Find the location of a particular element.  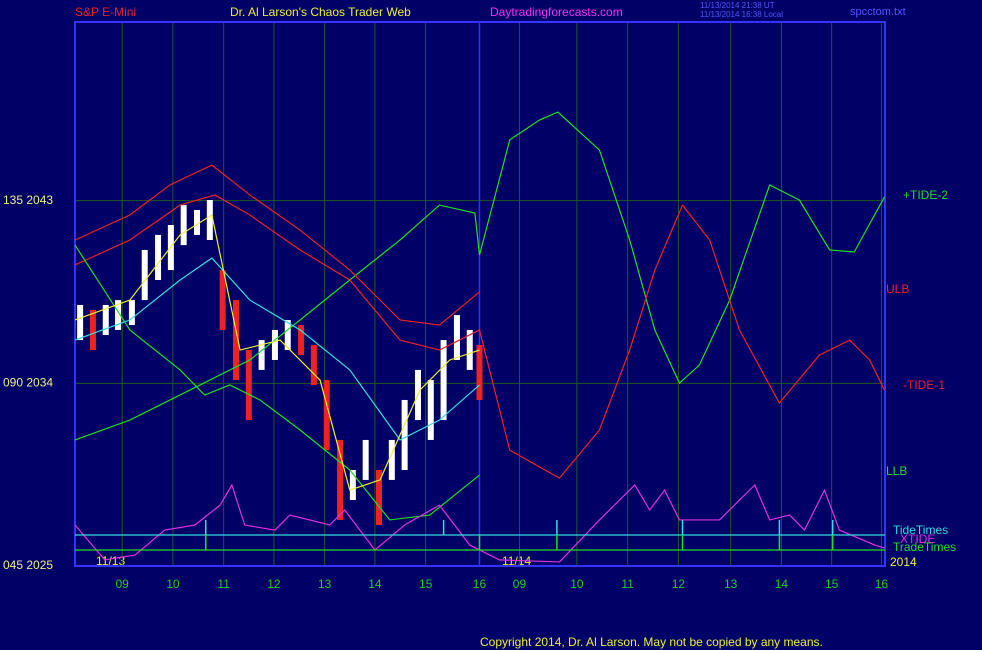

timestamp: 11/13/2014 16:38 Local is located at coordinates (741, 14).